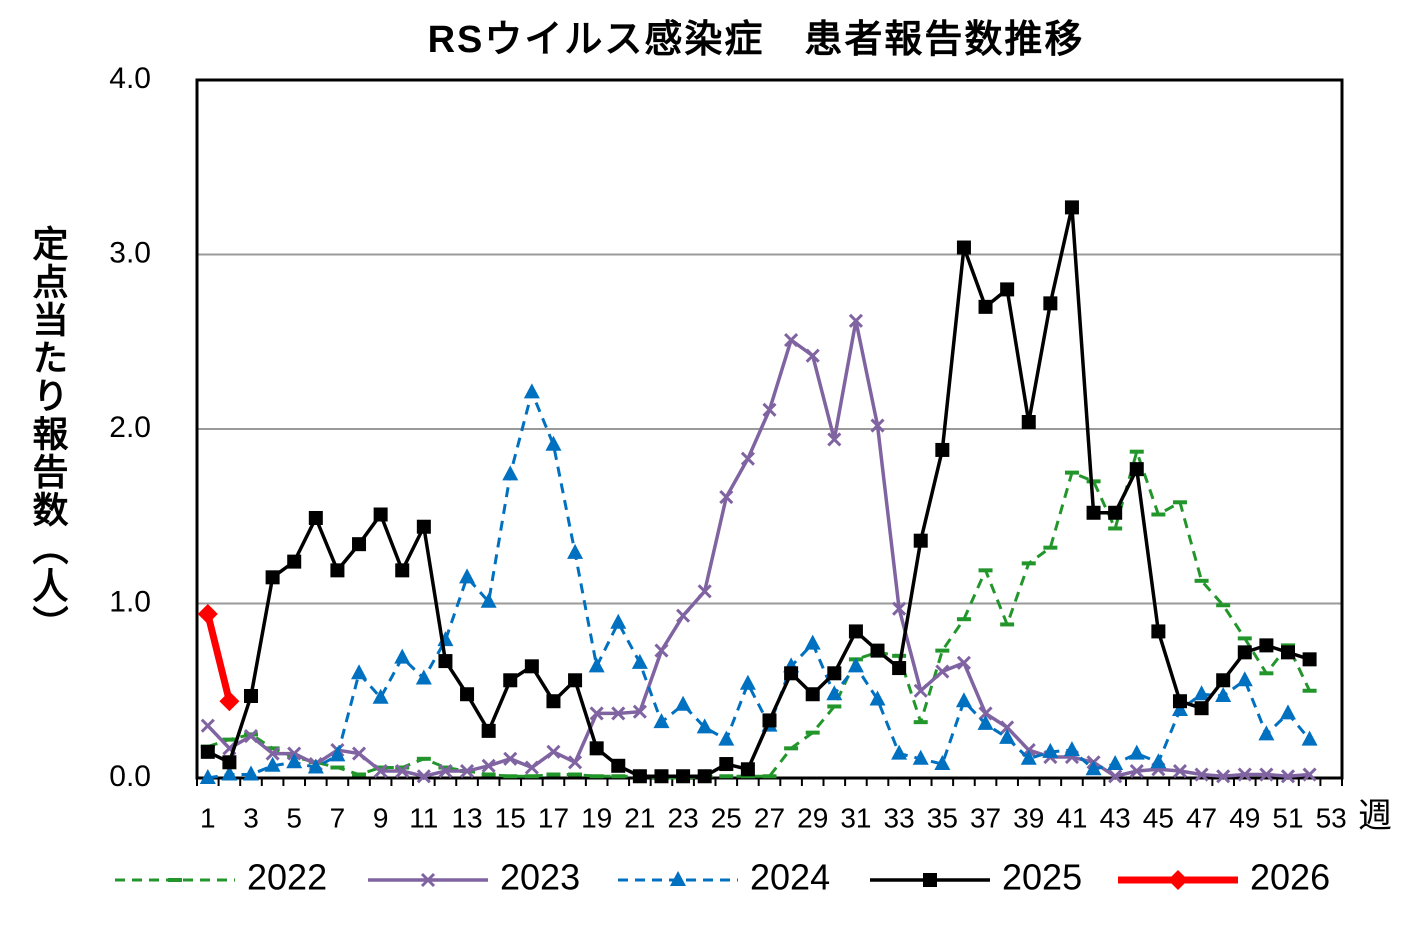 The width and height of the screenshot is (1412, 928). Describe the element at coordinates (769, 817) in the screenshot. I see `x-tick-label: 27` at that location.